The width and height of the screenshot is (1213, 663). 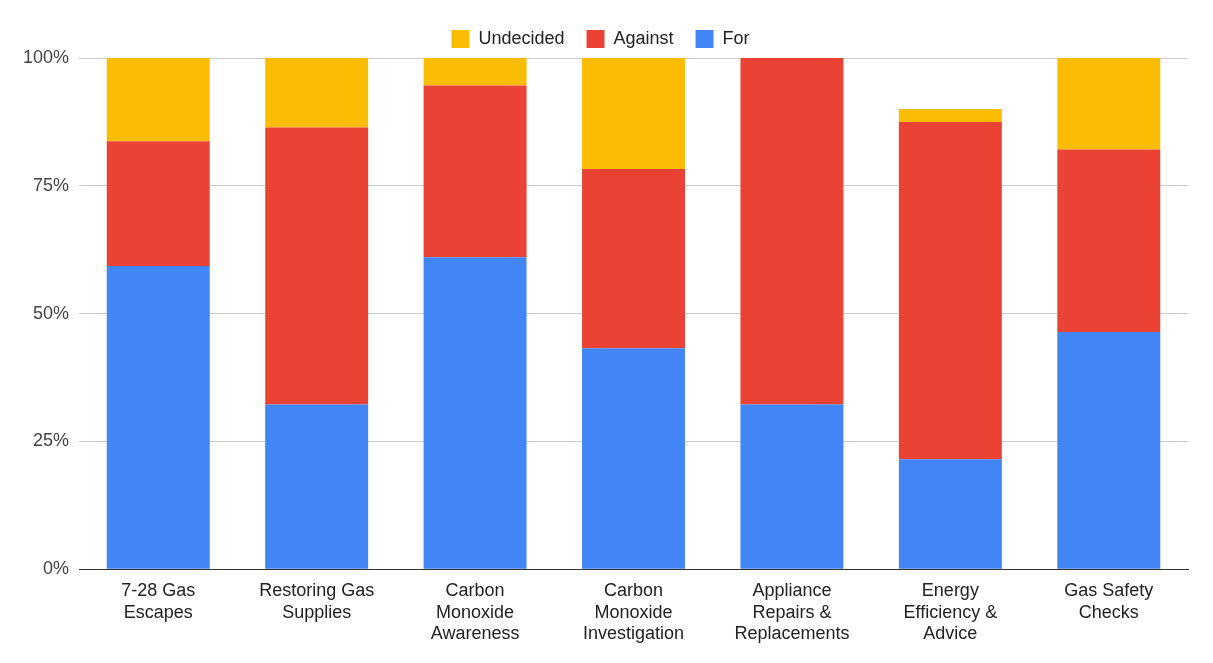 What do you see at coordinates (521, 37) in the screenshot?
I see `legend-label: Undecided` at bounding box center [521, 37].